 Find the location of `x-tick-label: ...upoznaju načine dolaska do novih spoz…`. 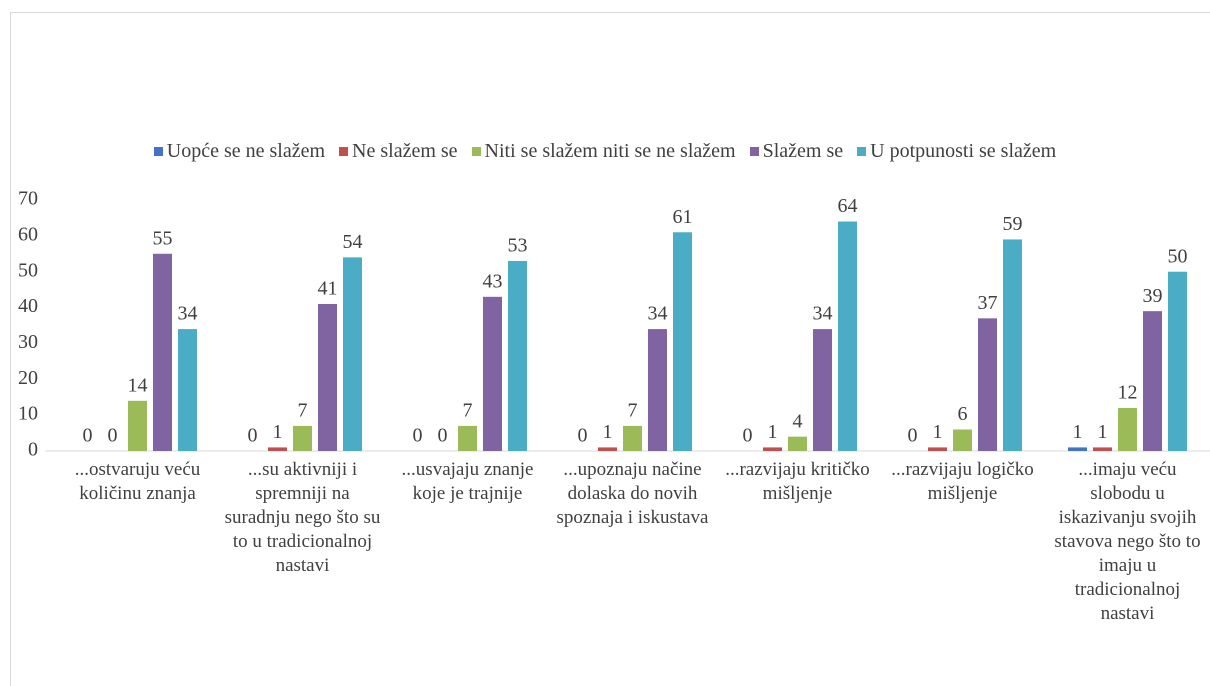

x-tick-label: ...upoznaju načine dolaska do novih spoz… is located at coordinates (632, 493).